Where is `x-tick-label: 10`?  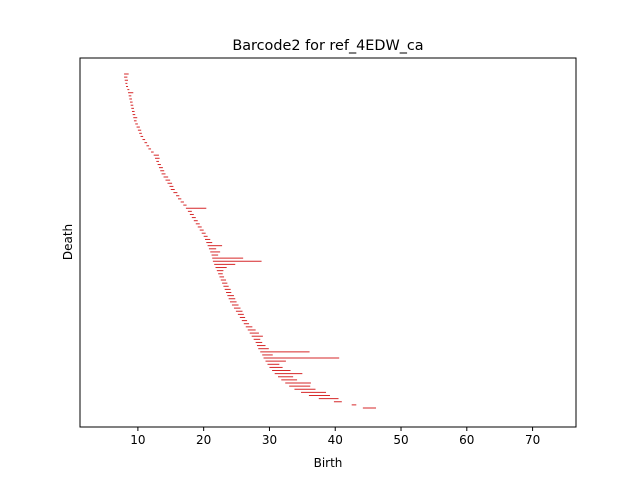 x-tick-label: 10 is located at coordinates (137, 440).